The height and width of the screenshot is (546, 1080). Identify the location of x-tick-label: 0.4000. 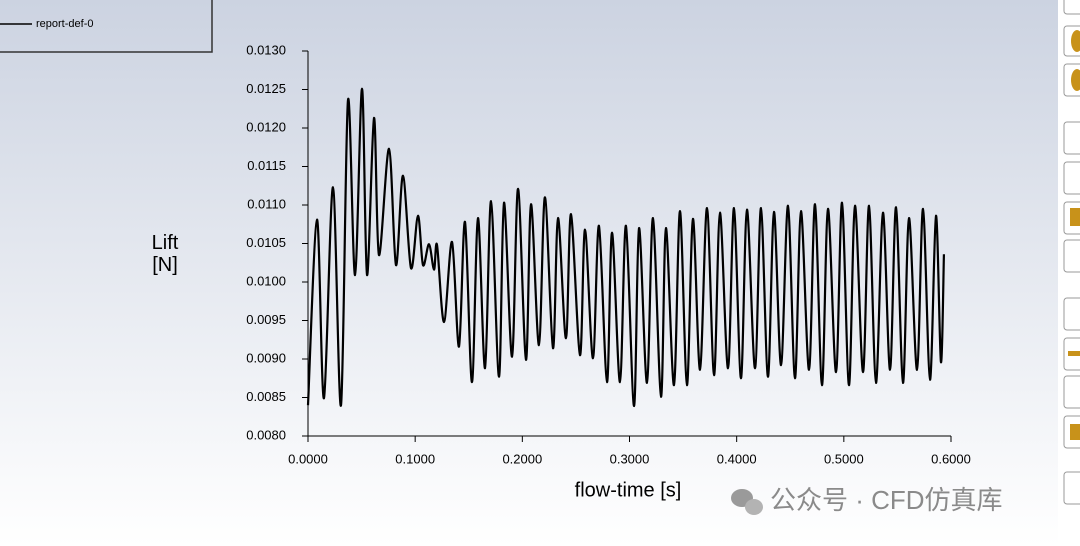
(737, 458).